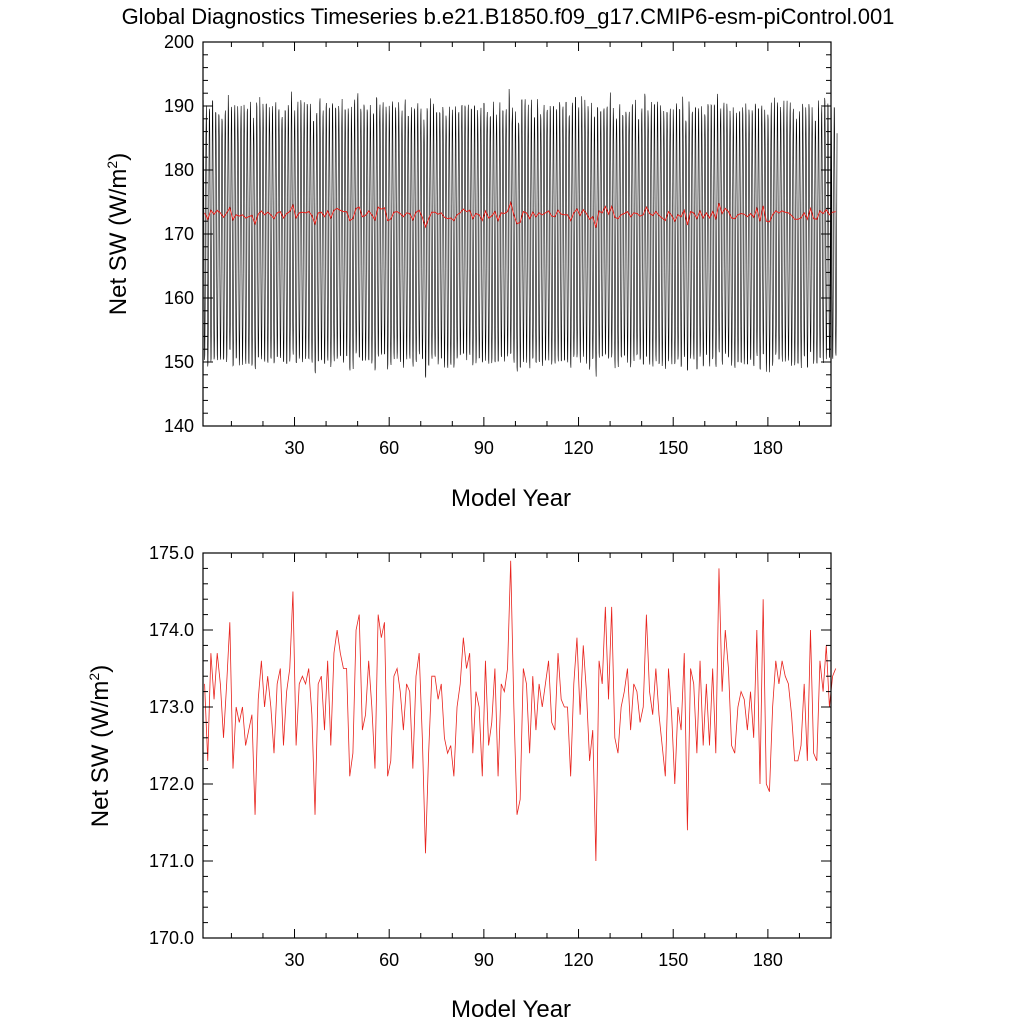 This screenshot has height=1024, width=1024. Describe the element at coordinates (768, 448) in the screenshot. I see `top-x-tick-label: 180` at that location.